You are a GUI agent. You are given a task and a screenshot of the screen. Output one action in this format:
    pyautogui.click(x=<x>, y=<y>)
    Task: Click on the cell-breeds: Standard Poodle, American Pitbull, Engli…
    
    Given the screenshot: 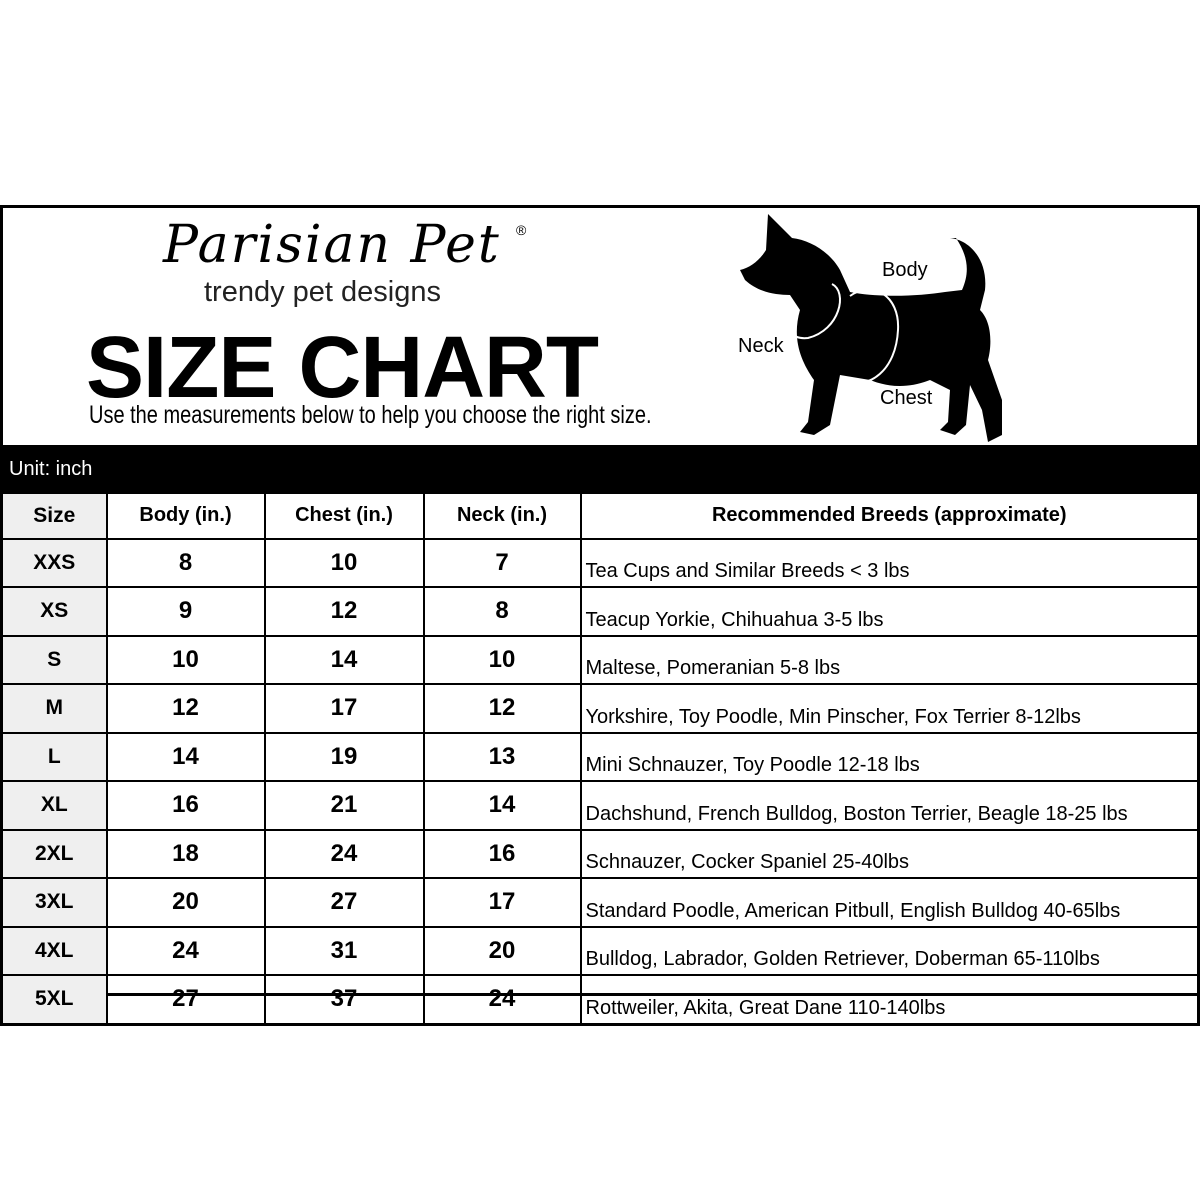 What is the action you would take?
    pyautogui.click(x=889, y=902)
    